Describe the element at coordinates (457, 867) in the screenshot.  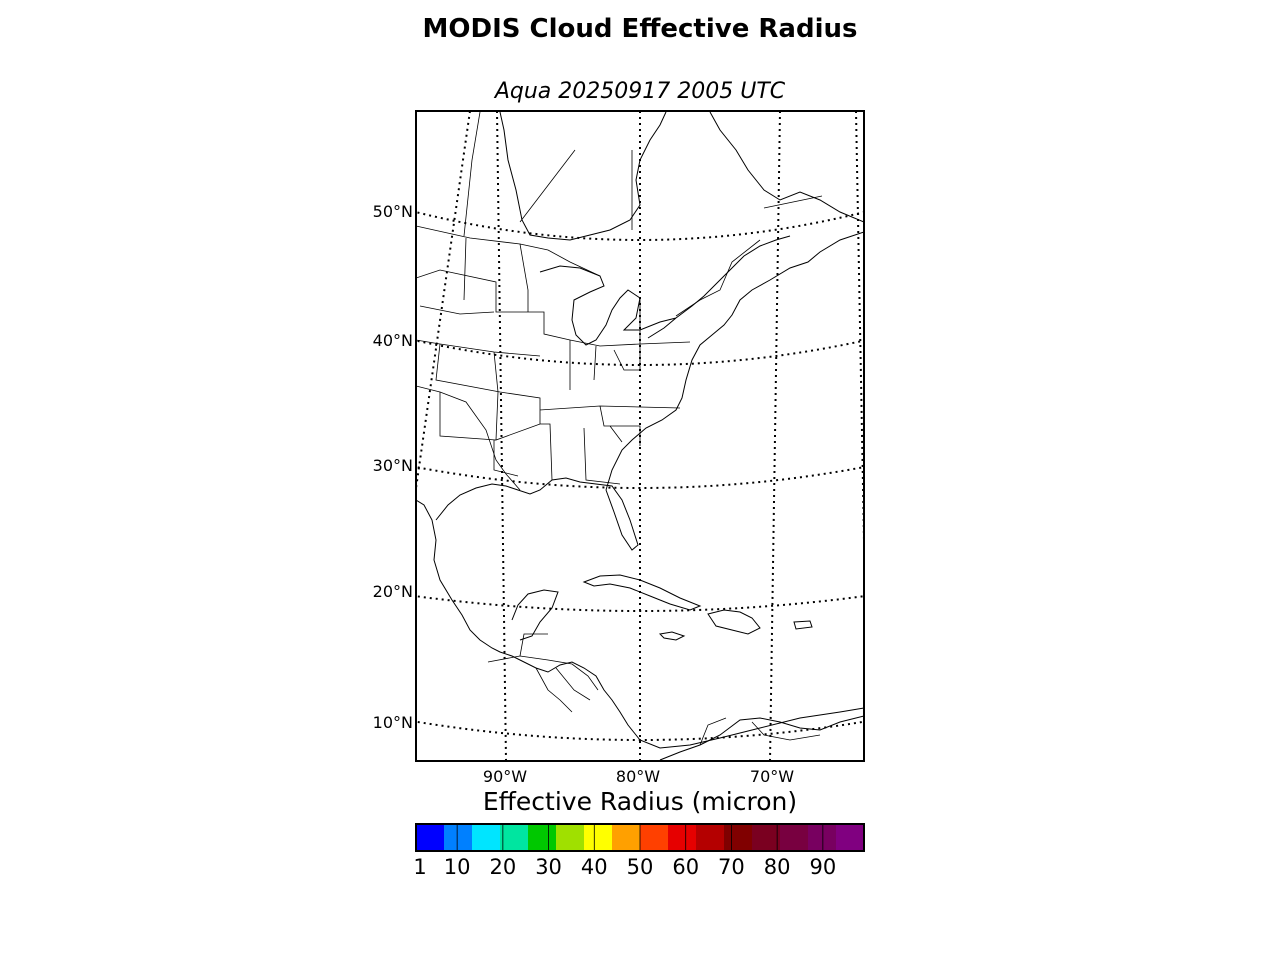
I see `colorbar-tick-label: 10` at that location.